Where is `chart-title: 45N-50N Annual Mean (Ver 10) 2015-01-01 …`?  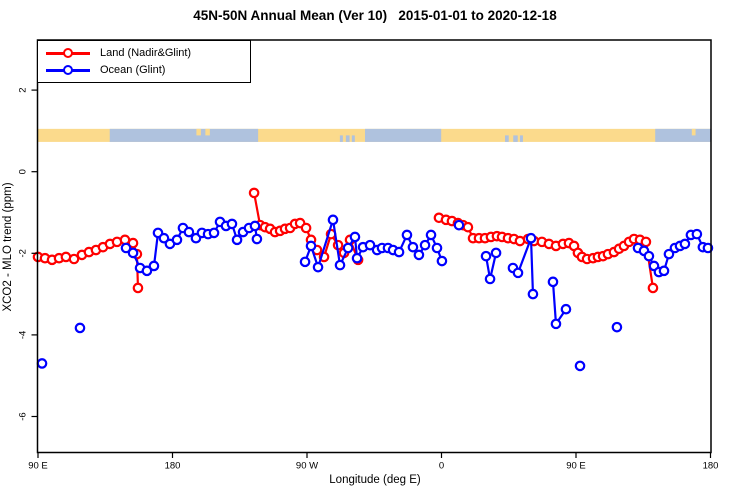
chart-title: 45N-50N Annual Mean (Ver 10) 2015-01-01 … is located at coordinates (375, 15).